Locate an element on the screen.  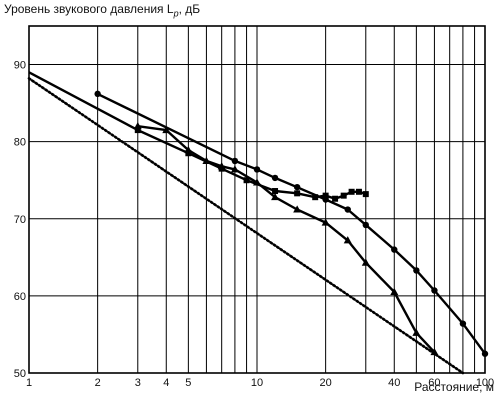
x-tick-label: 1 is located at coordinates (29, 383).